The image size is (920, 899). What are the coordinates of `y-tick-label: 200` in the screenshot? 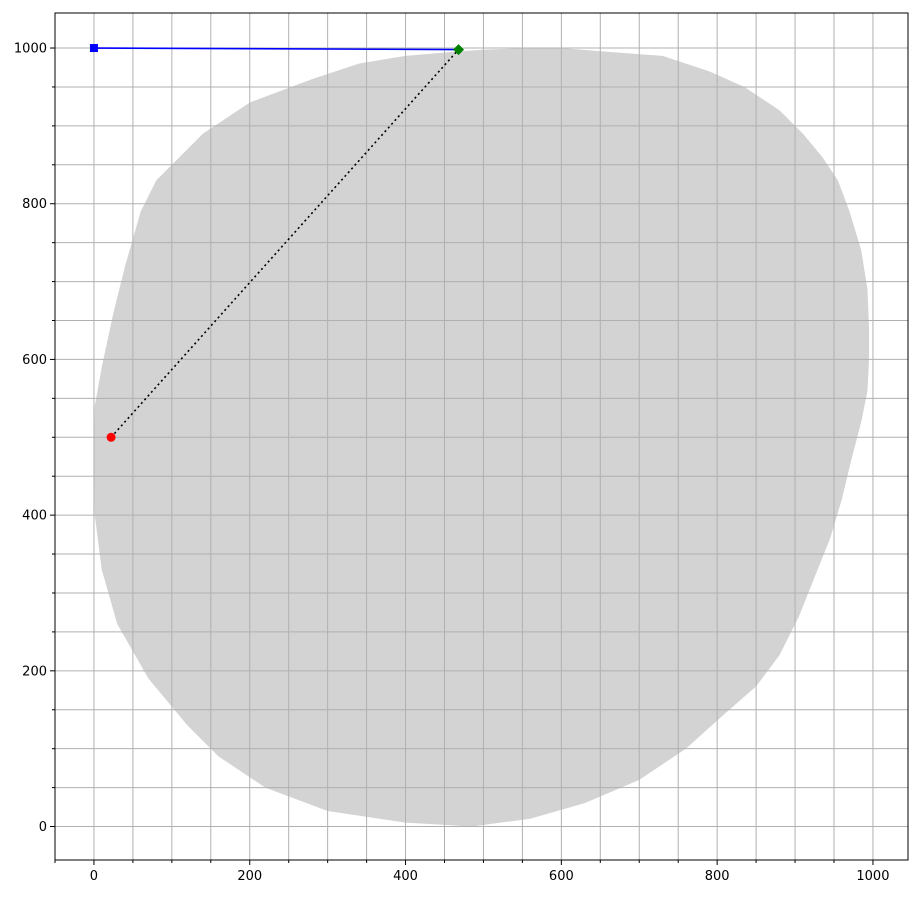 It's located at (34, 671).